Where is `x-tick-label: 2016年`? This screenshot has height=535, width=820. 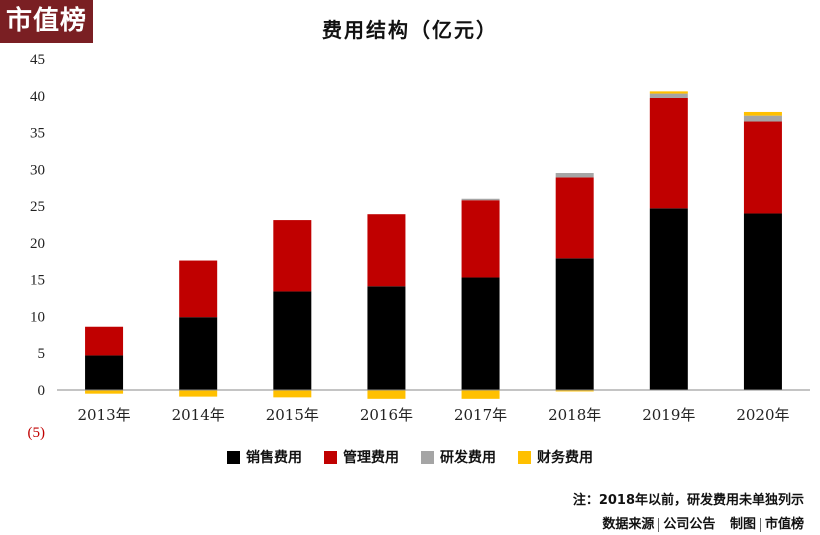
x-tick-label: 2016年 is located at coordinates (386, 415).